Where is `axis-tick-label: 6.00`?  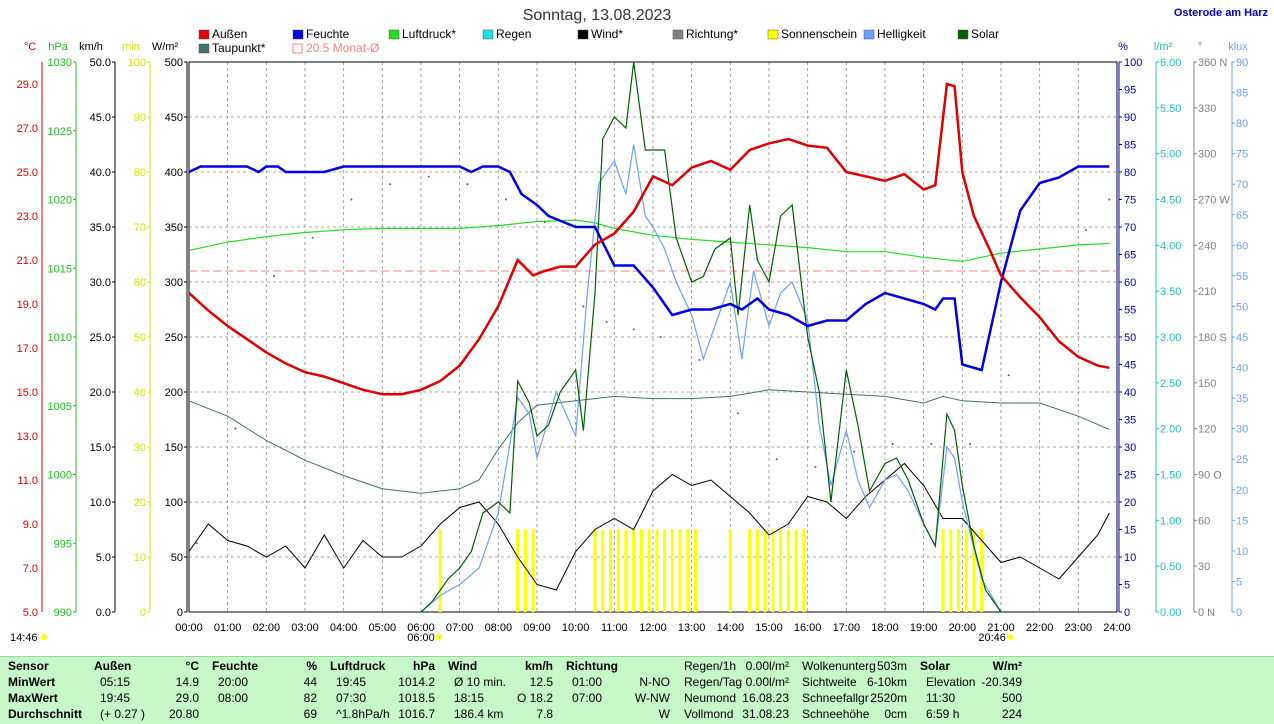
axis-tick-label: 6.00 is located at coordinates (1170, 63).